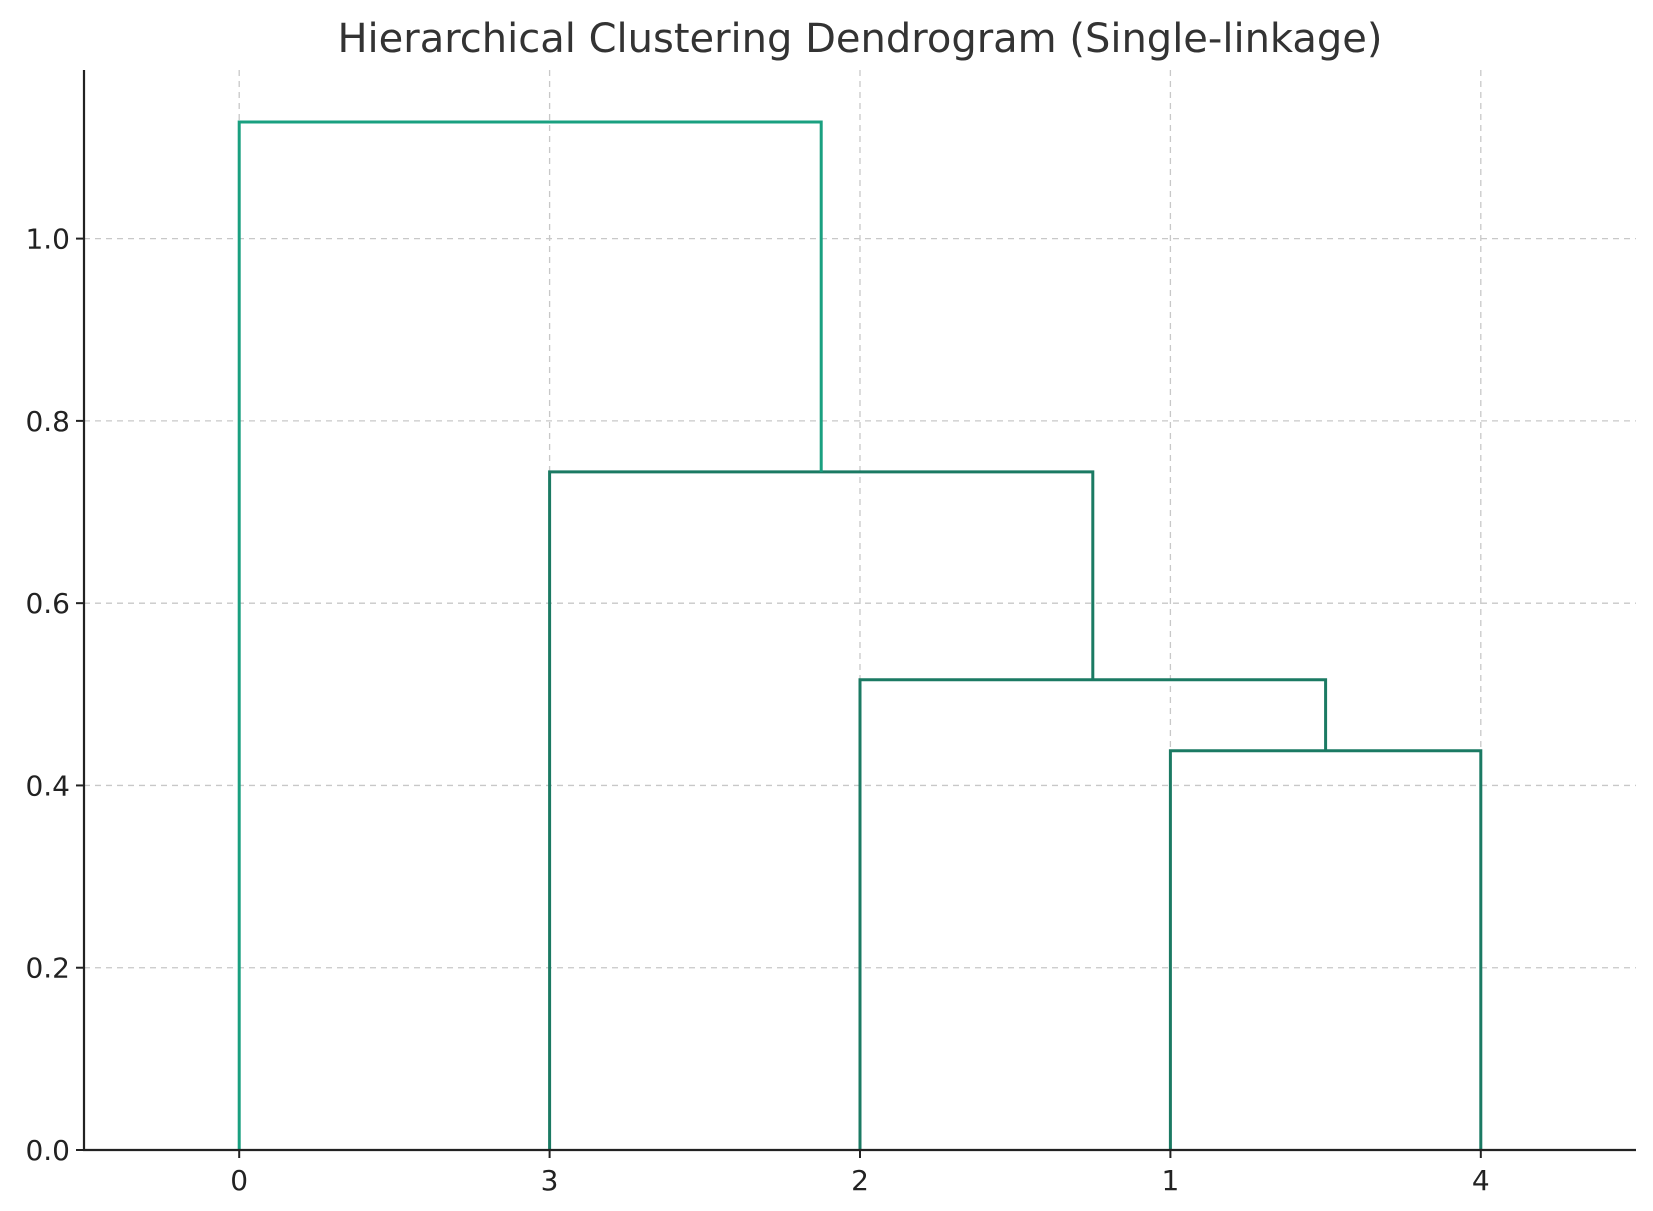 The image size is (1653, 1211). Describe the element at coordinates (1170, 1180) in the screenshot. I see `x-tick-label: 1` at that location.